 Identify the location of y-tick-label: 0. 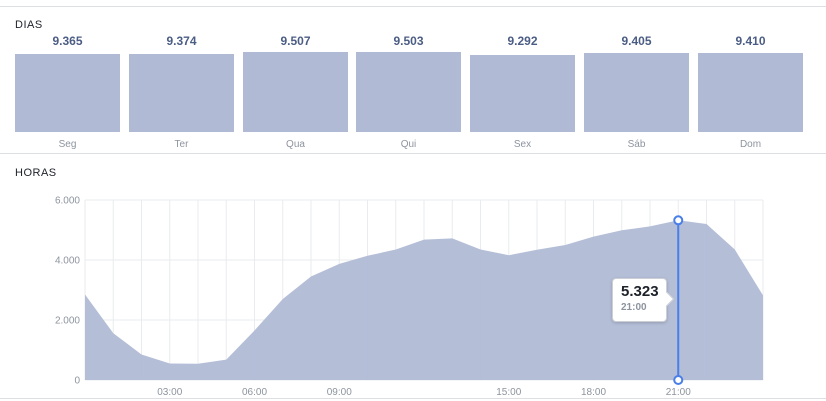
(77, 381).